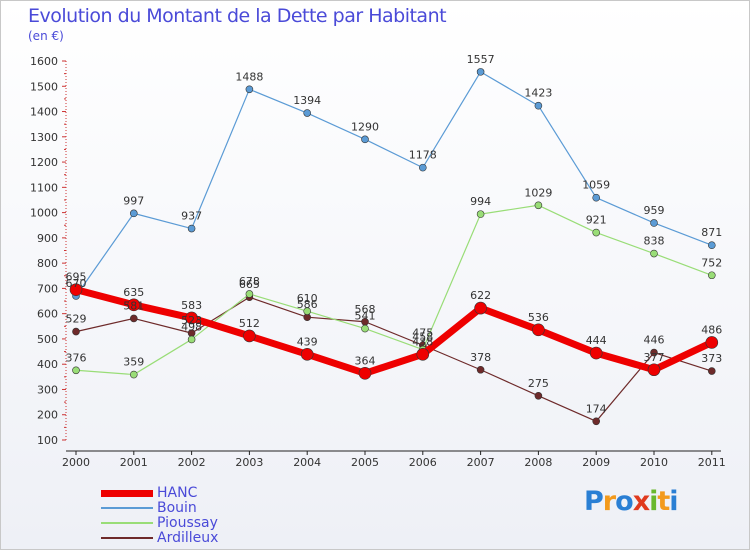 This screenshot has width=750, height=550. I want to click on y-tick-label: 400, so click(47, 364).